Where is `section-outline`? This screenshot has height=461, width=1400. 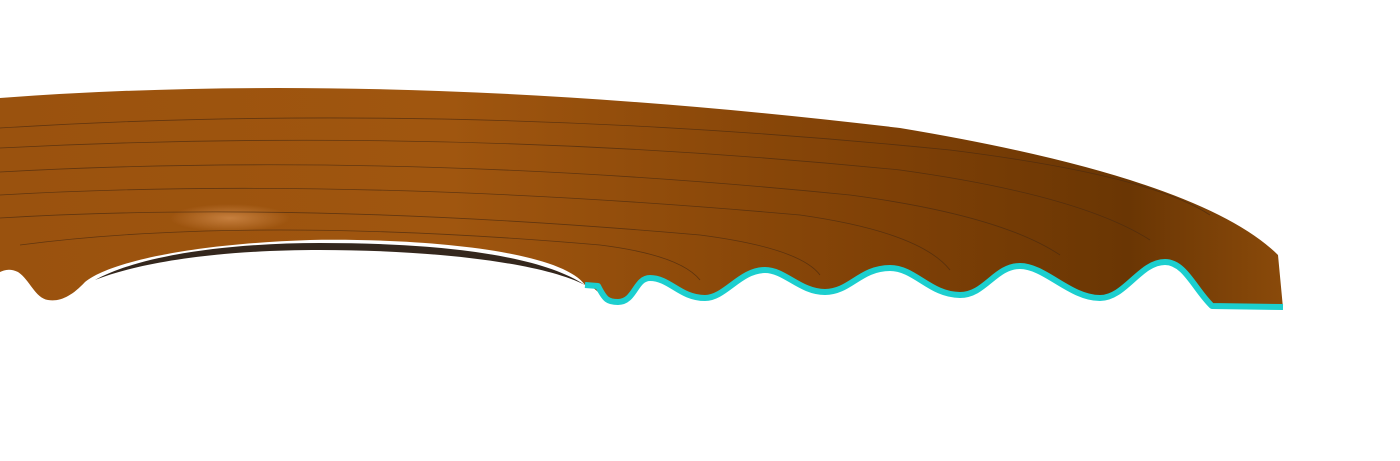 section-outline is located at coordinates (934, 284).